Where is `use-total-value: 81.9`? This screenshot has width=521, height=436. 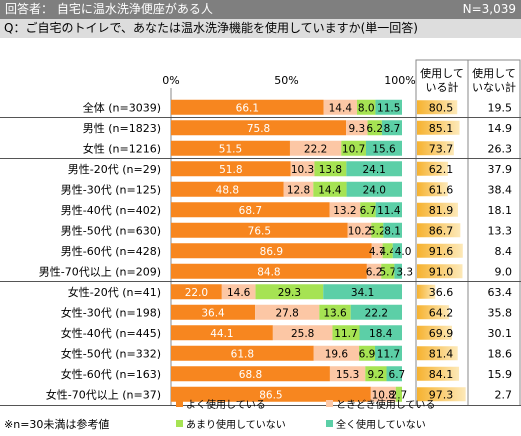
use-total-value: 81.9 is located at coordinates (441, 210).